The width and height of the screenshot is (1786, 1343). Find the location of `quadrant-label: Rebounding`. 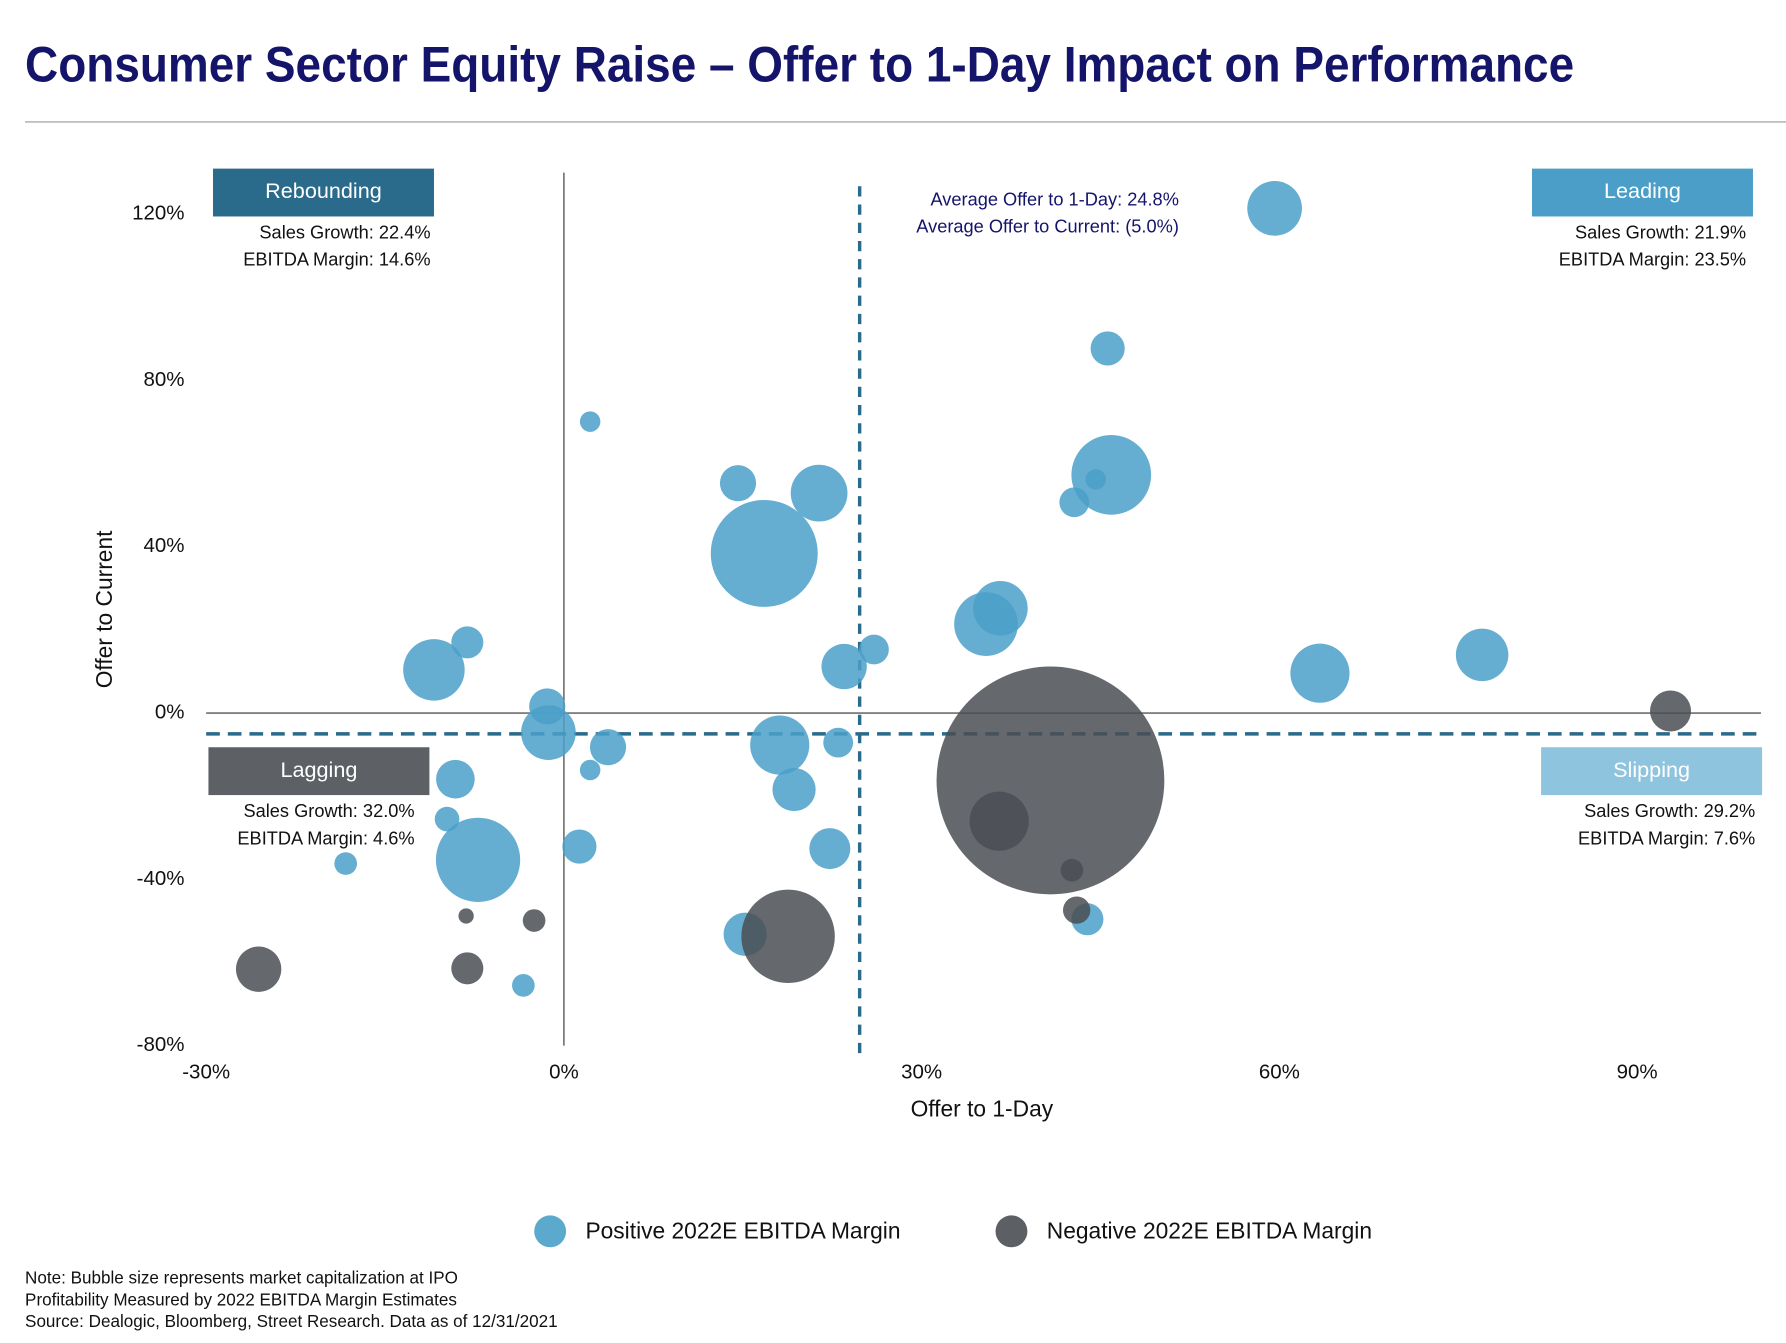

quadrant-label: Rebounding is located at coordinates (323, 190).